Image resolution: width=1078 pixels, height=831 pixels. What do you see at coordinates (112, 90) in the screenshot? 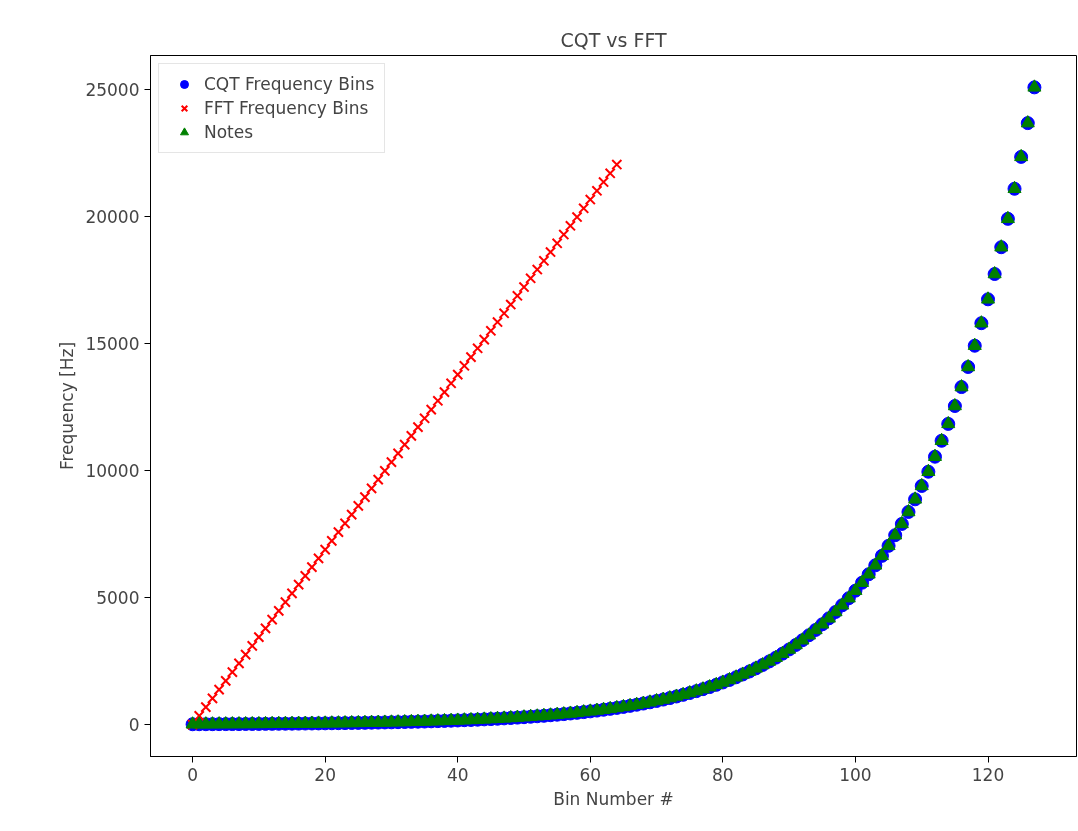
I see `y-tick-label: 25000` at bounding box center [112, 90].